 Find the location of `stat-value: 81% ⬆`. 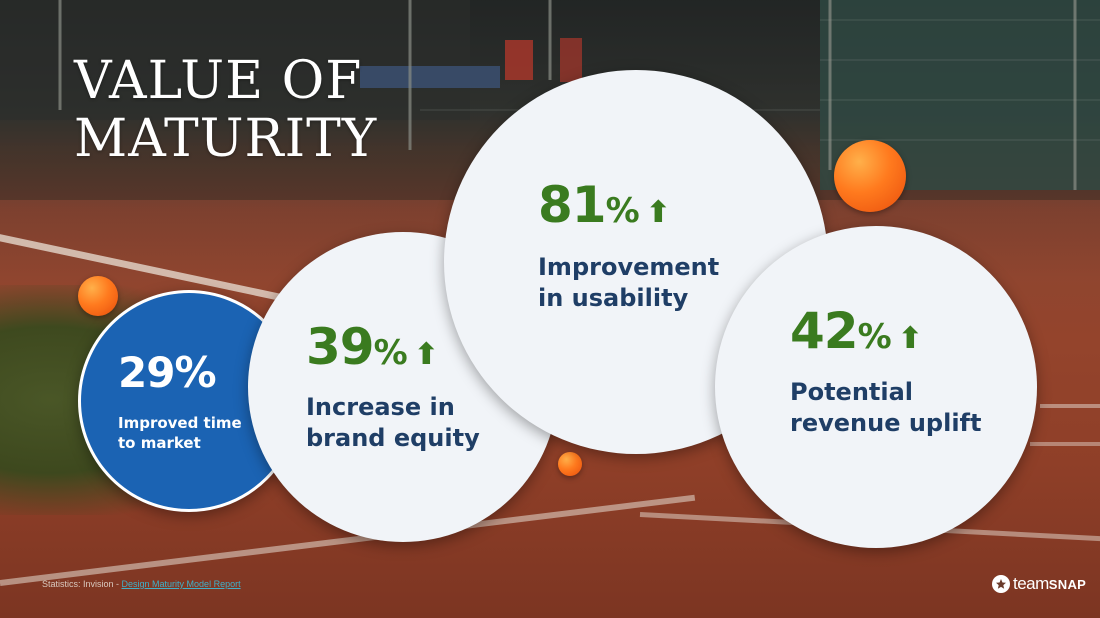

stat-value: 81% ⬆ is located at coordinates (604, 205).